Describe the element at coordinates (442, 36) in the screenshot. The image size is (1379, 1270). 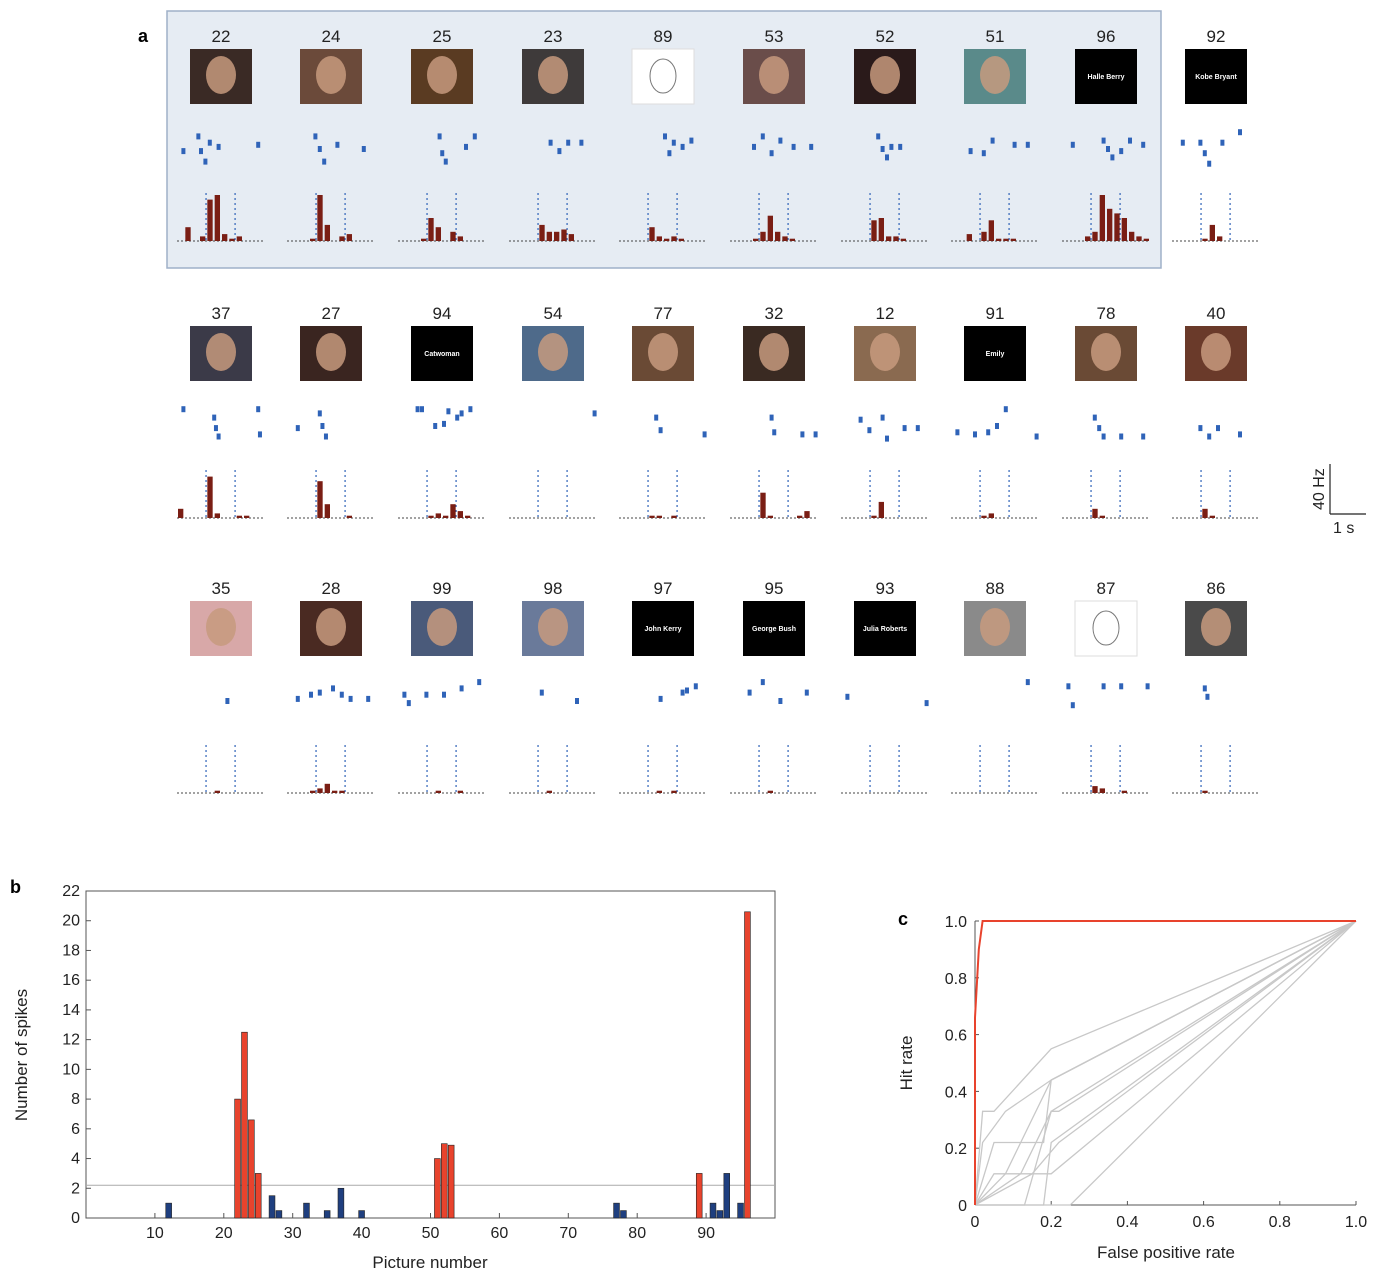
I see `picture-number: 25` at that location.